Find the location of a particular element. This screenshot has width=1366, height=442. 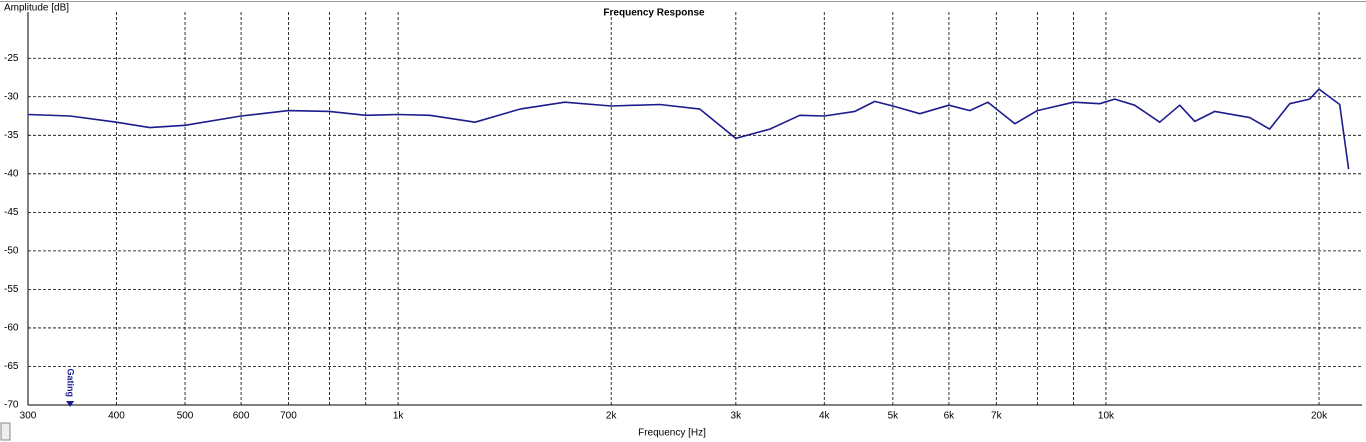

x-tick-label: 700 is located at coordinates (288, 416).